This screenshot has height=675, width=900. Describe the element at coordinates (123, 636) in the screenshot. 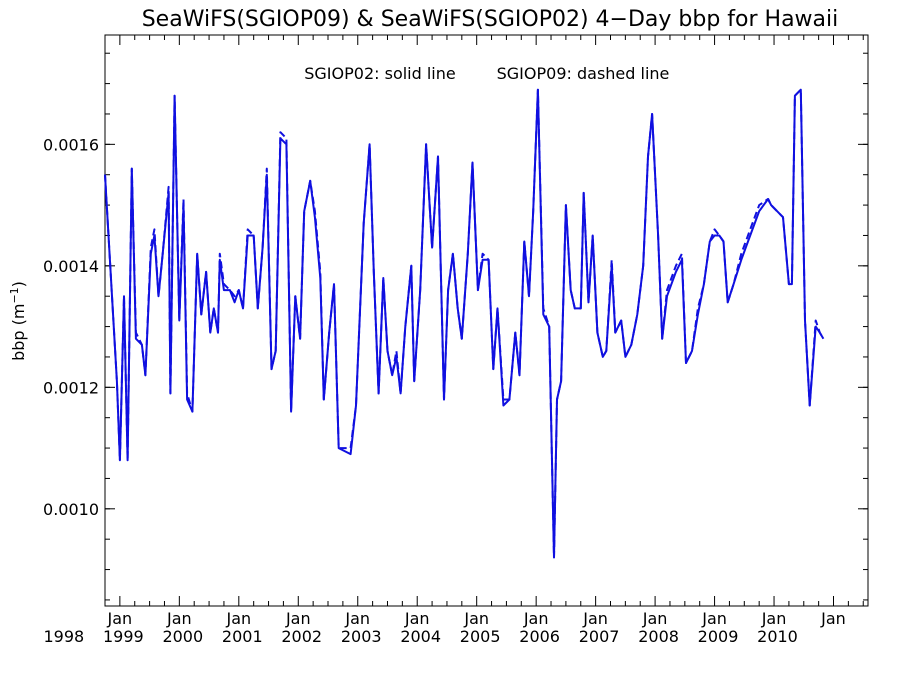

I see `x-tick-year-1: 1999` at that location.